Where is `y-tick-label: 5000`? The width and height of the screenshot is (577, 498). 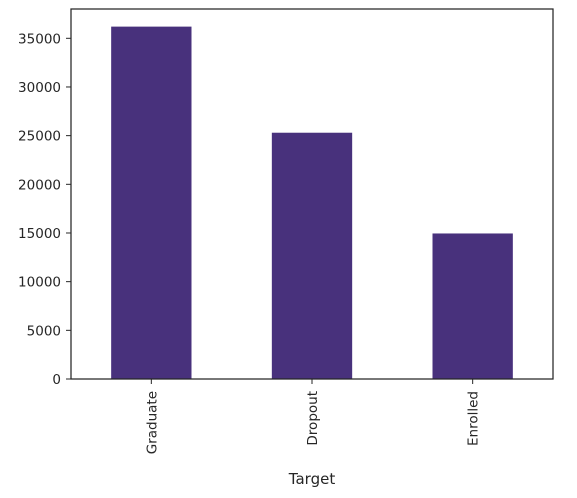 y-tick-label: 5000 is located at coordinates (44, 331).